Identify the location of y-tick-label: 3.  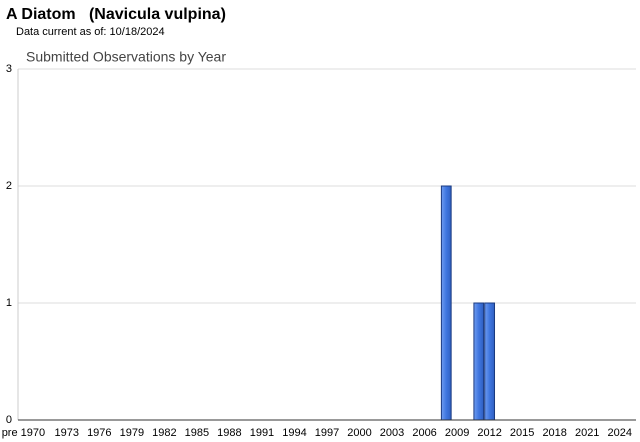
(9, 69).